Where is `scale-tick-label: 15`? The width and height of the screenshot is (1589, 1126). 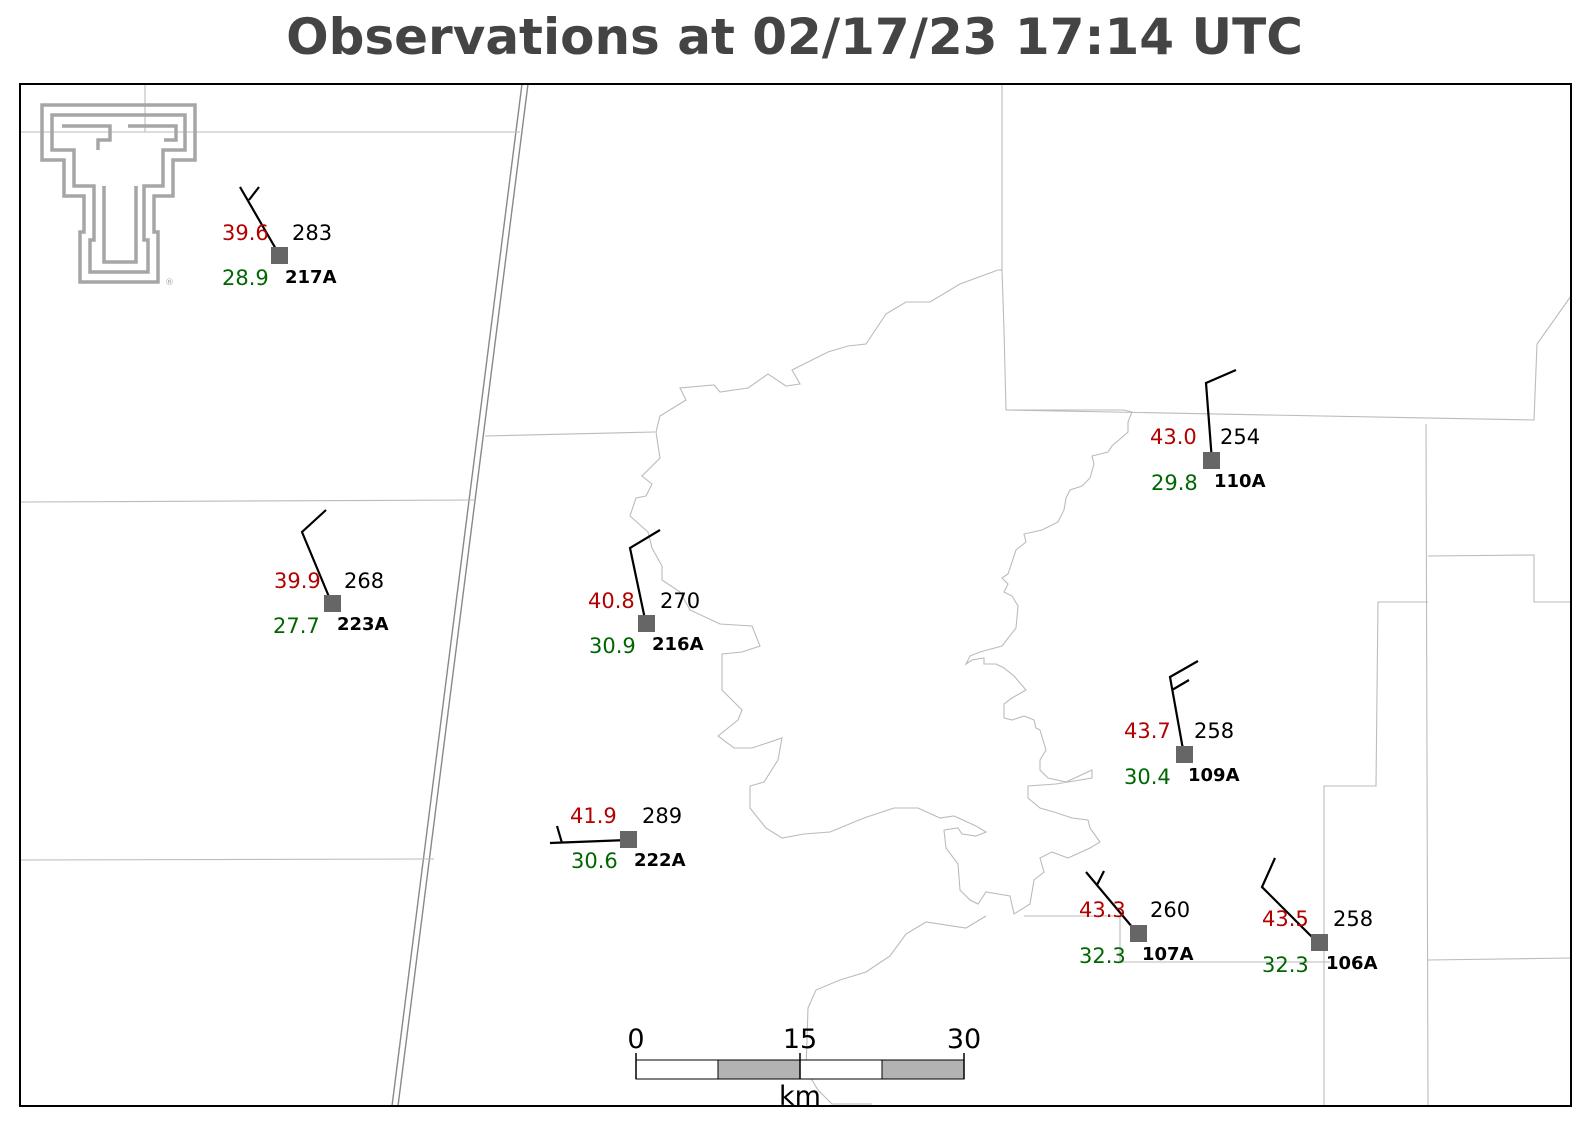
scale-tick-label: 15 is located at coordinates (800, 1039).